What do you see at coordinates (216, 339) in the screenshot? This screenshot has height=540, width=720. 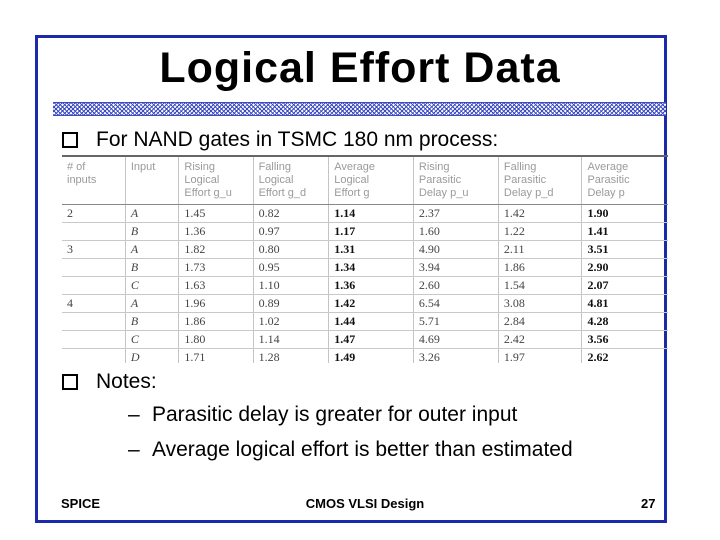 I see `table-cell: 1.80` at bounding box center [216, 339].